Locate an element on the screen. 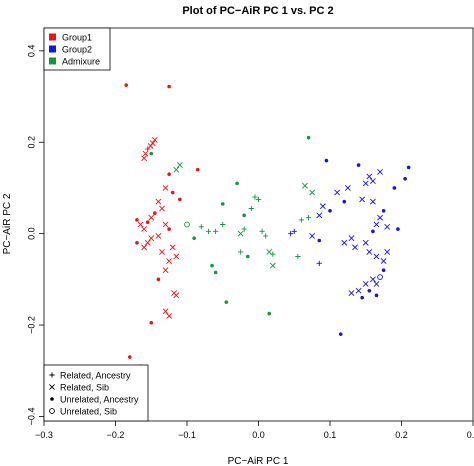  legend-label: Group2 is located at coordinates (77, 50).